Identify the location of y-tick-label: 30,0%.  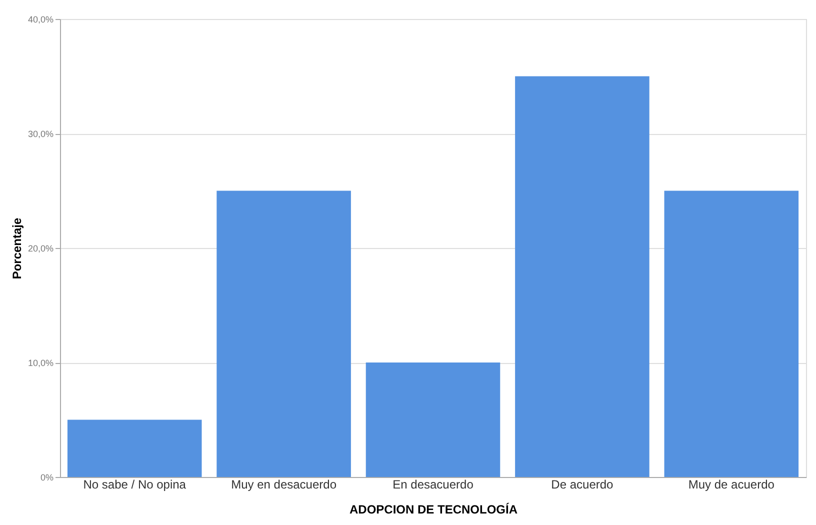
(41, 134).